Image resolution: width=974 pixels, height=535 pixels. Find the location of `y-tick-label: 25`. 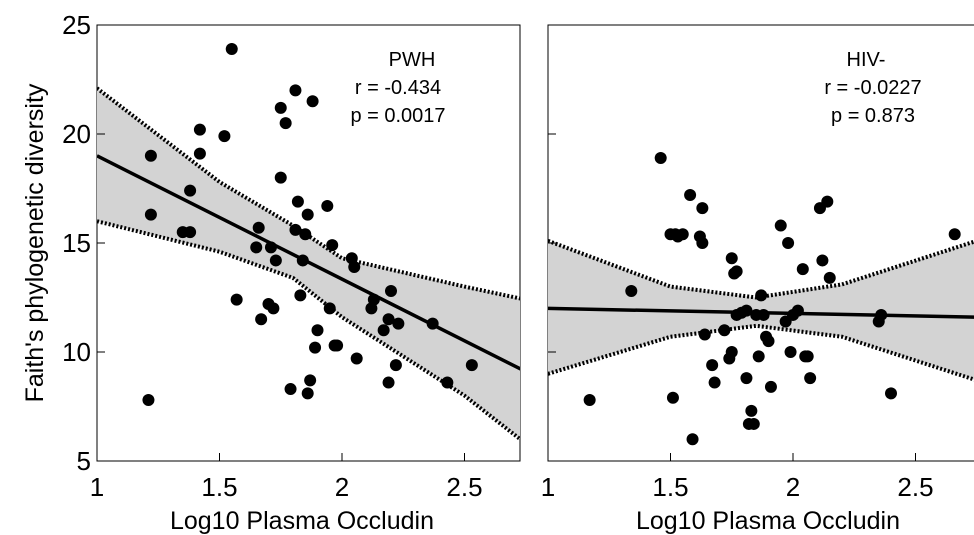

y-tick-label: 25 is located at coordinates (76, 25).